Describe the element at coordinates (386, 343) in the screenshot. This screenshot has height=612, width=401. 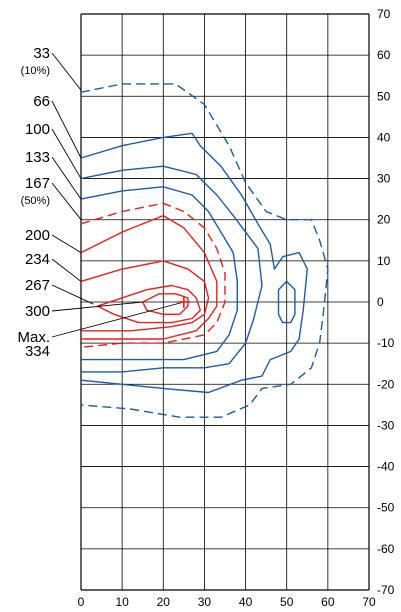
I see `y-tick-label: -10` at that location.